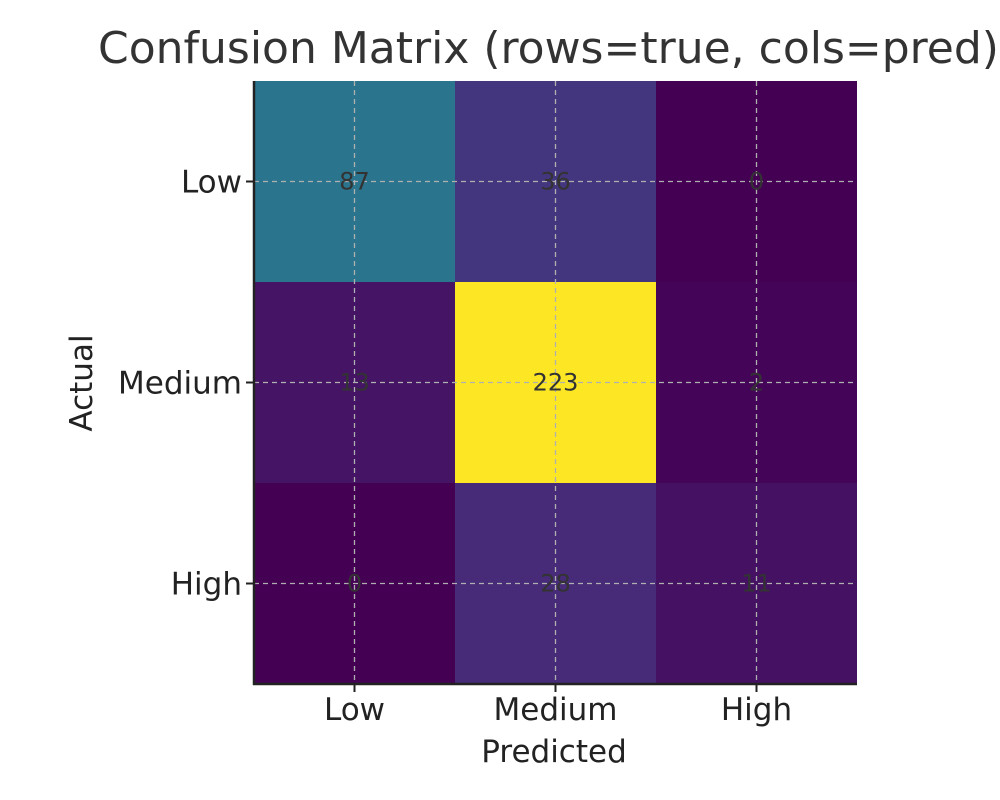  Describe the element at coordinates (354, 710) in the screenshot. I see `x-tick-label-low: Low` at that location.